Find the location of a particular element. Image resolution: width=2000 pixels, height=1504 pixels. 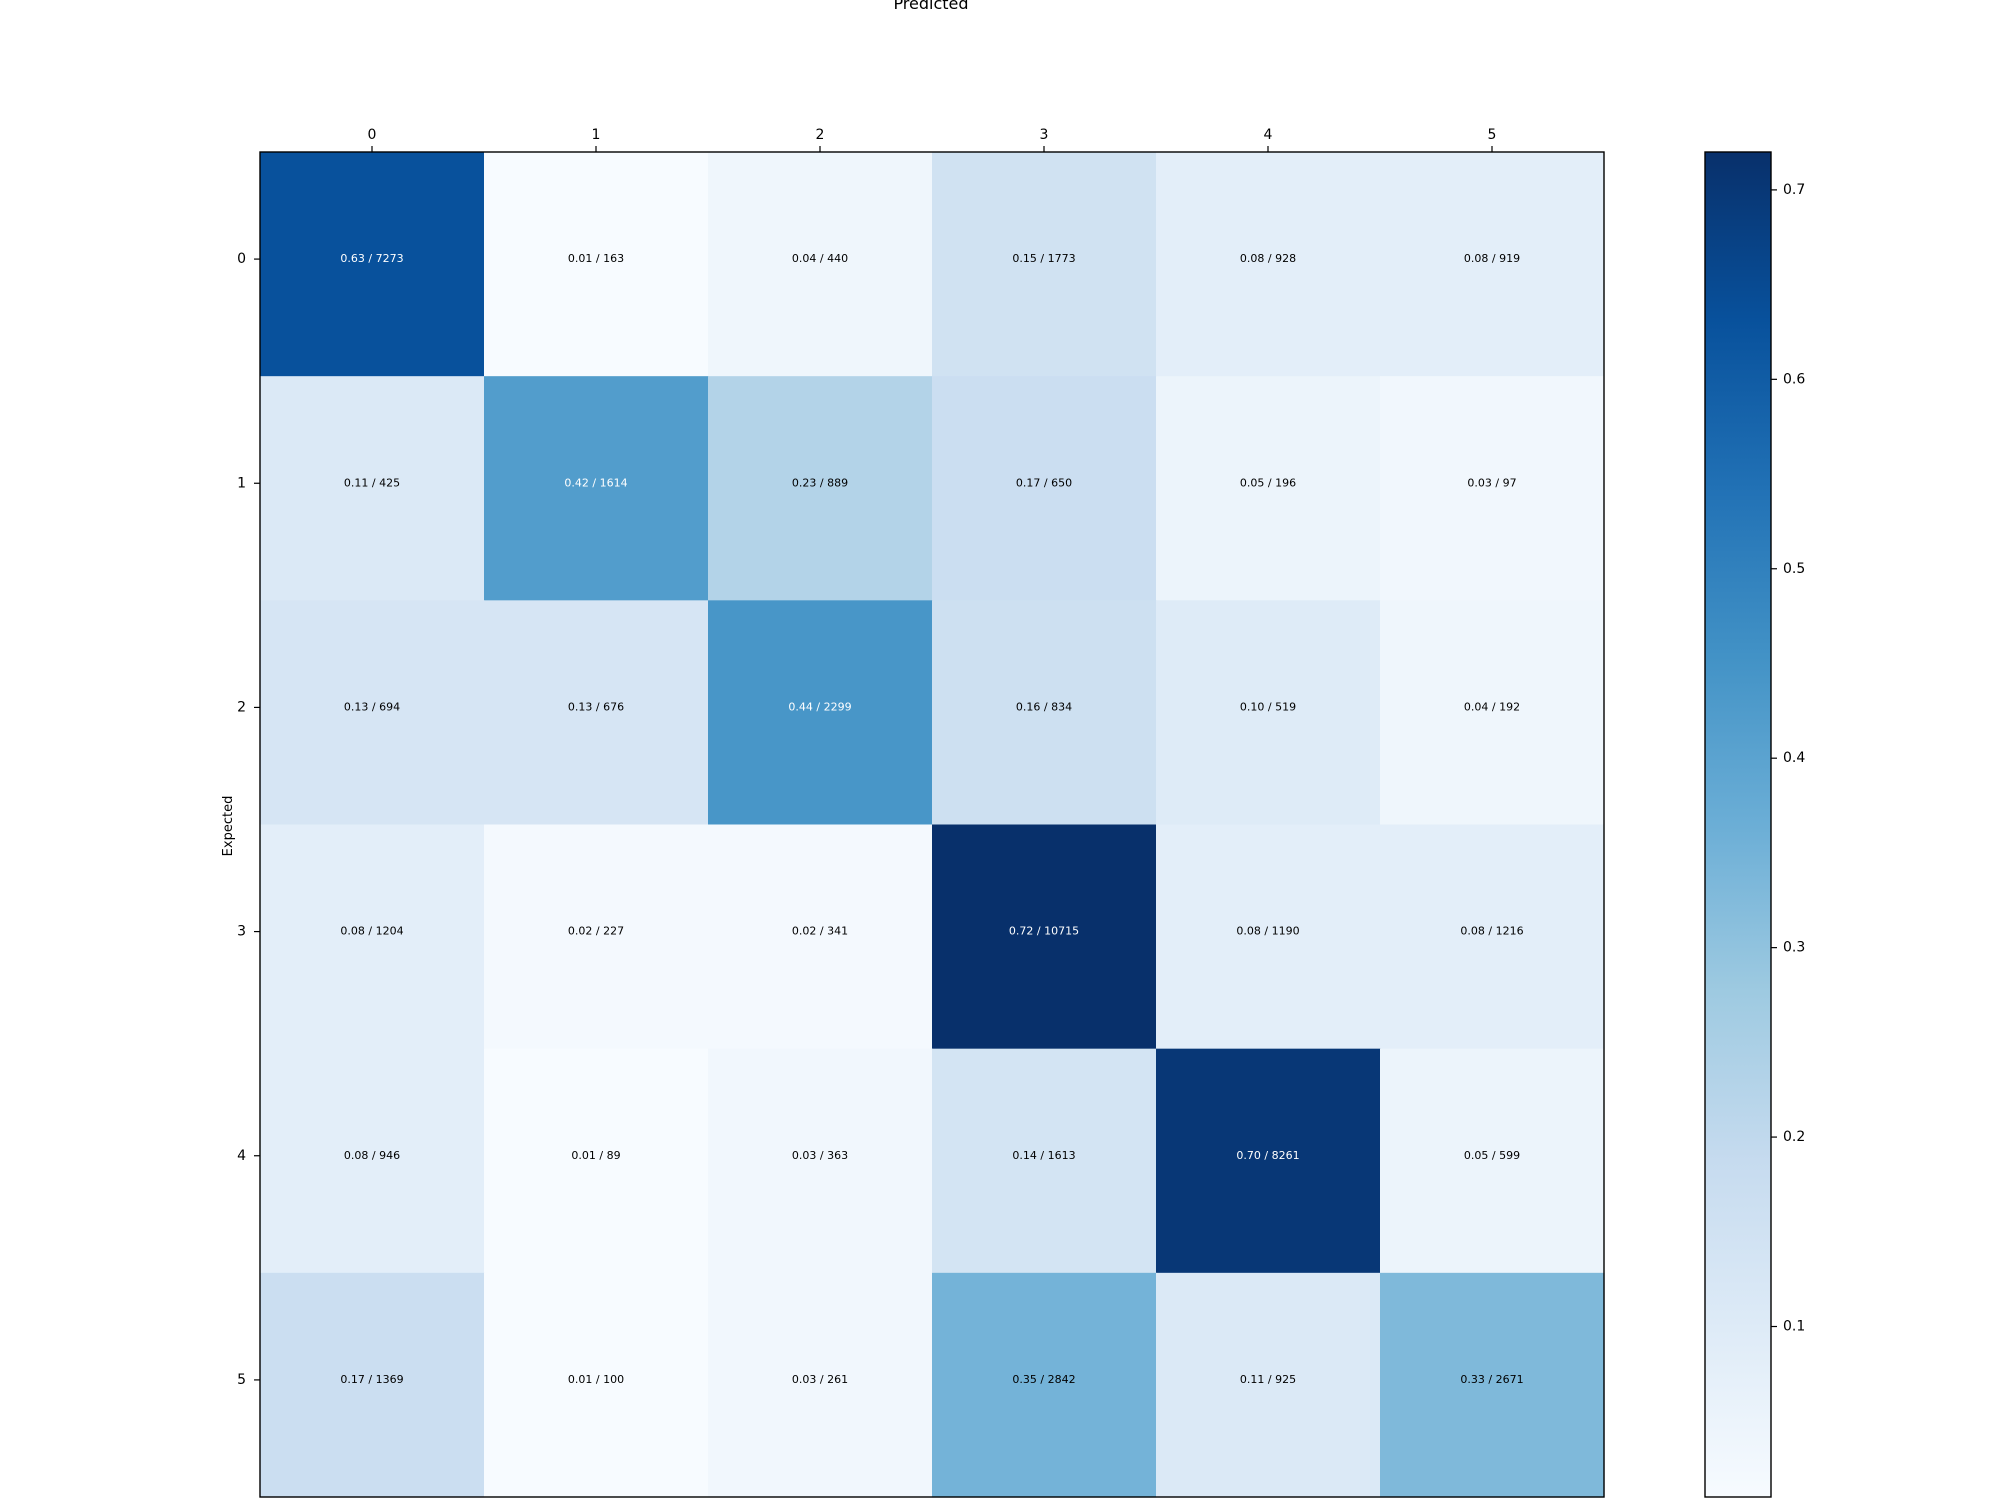

colorbar-tick-label: 0.4 is located at coordinates (1794, 758).